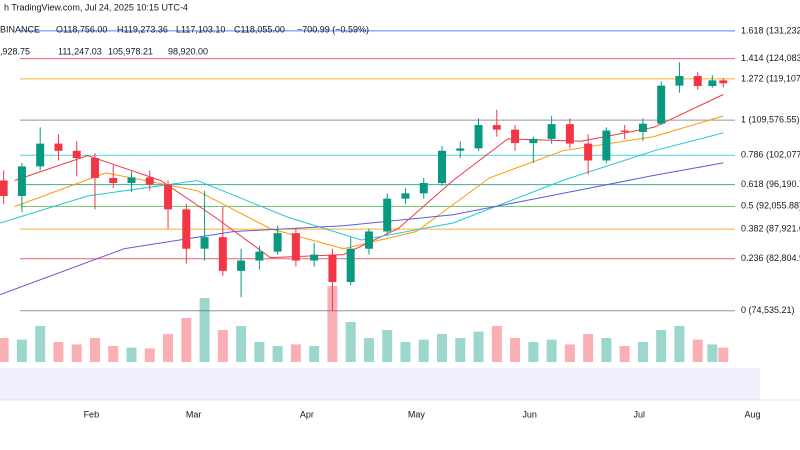  Describe the element at coordinates (529, 414) in the screenshot. I see `x-tick-label: Jun` at that location.